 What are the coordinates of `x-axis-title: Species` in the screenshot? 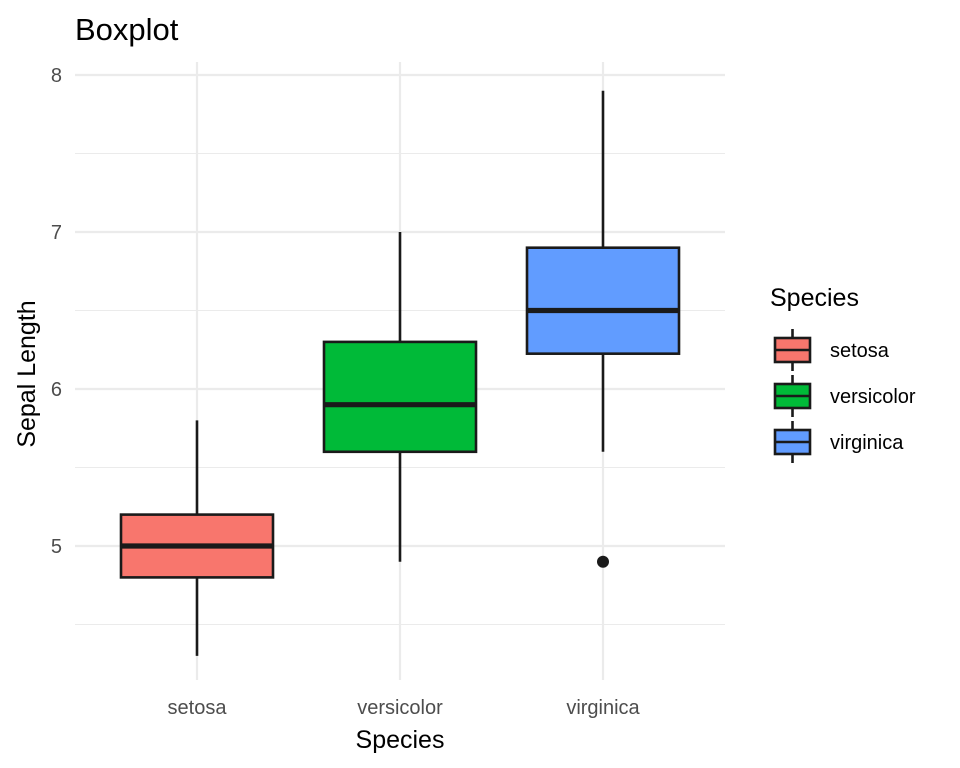 It's located at (400, 740).